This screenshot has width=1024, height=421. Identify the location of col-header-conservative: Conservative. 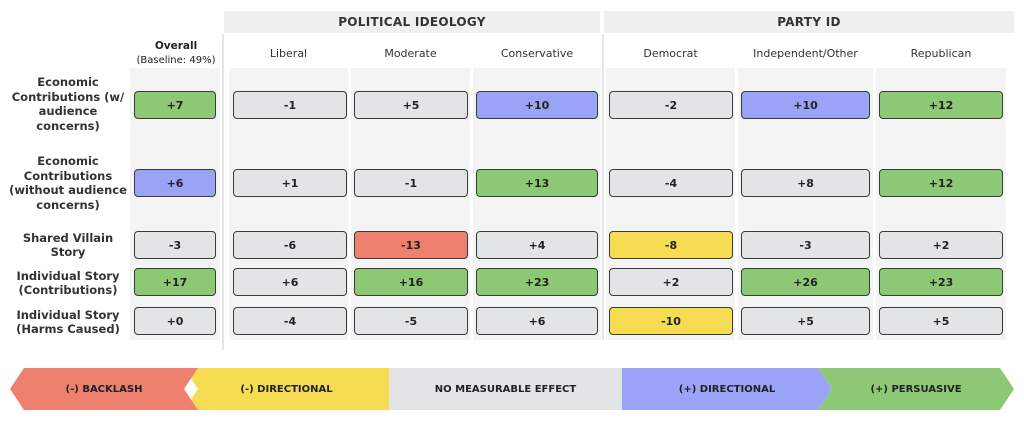
(537, 53).